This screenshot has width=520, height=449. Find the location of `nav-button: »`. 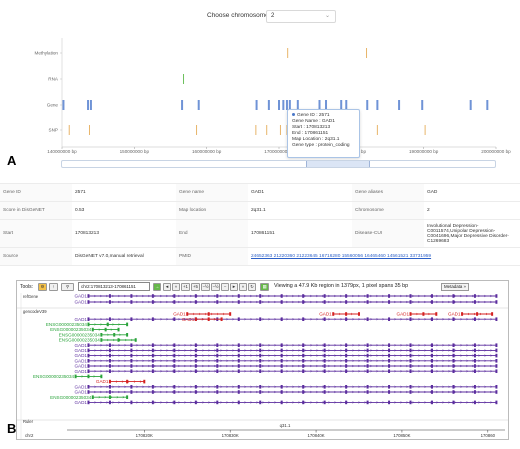

nav-button: » is located at coordinates (243, 287).